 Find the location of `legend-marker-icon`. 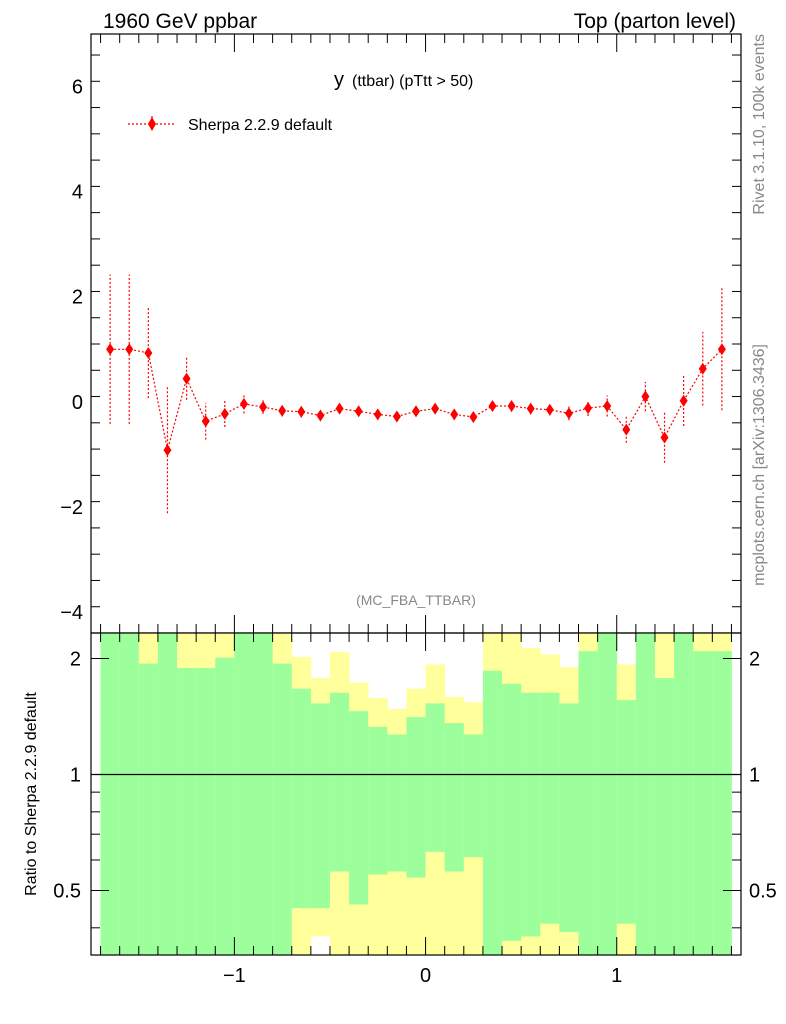

legend-marker-icon is located at coordinates (152, 124).